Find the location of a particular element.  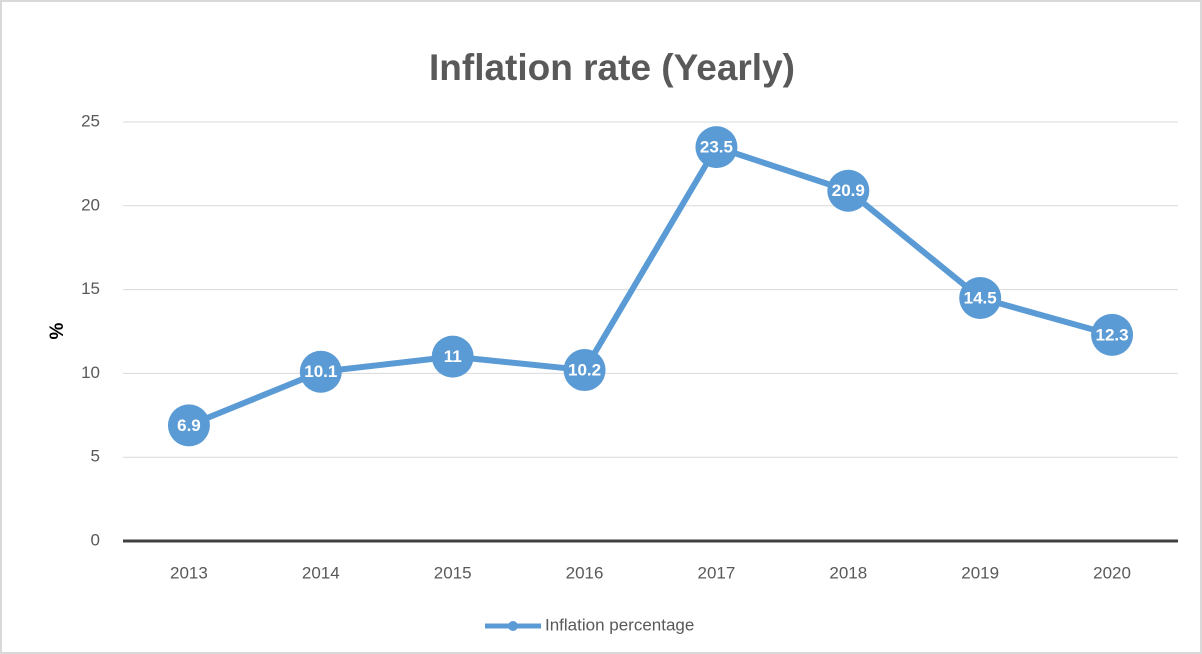

y-tick-label: 20 is located at coordinates (90, 204).